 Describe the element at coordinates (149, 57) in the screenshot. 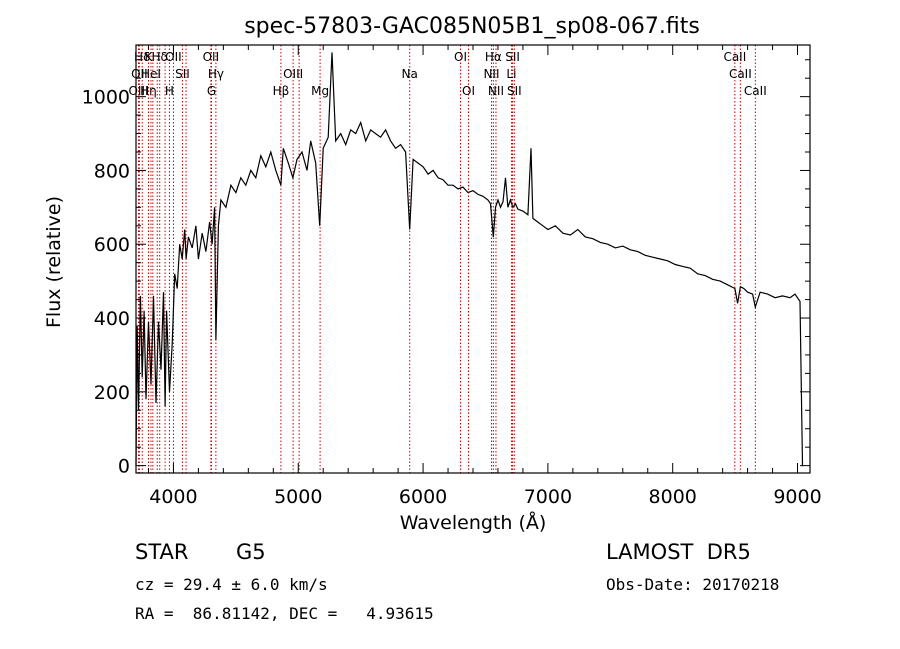

I see `spectral-line-label: K` at that location.